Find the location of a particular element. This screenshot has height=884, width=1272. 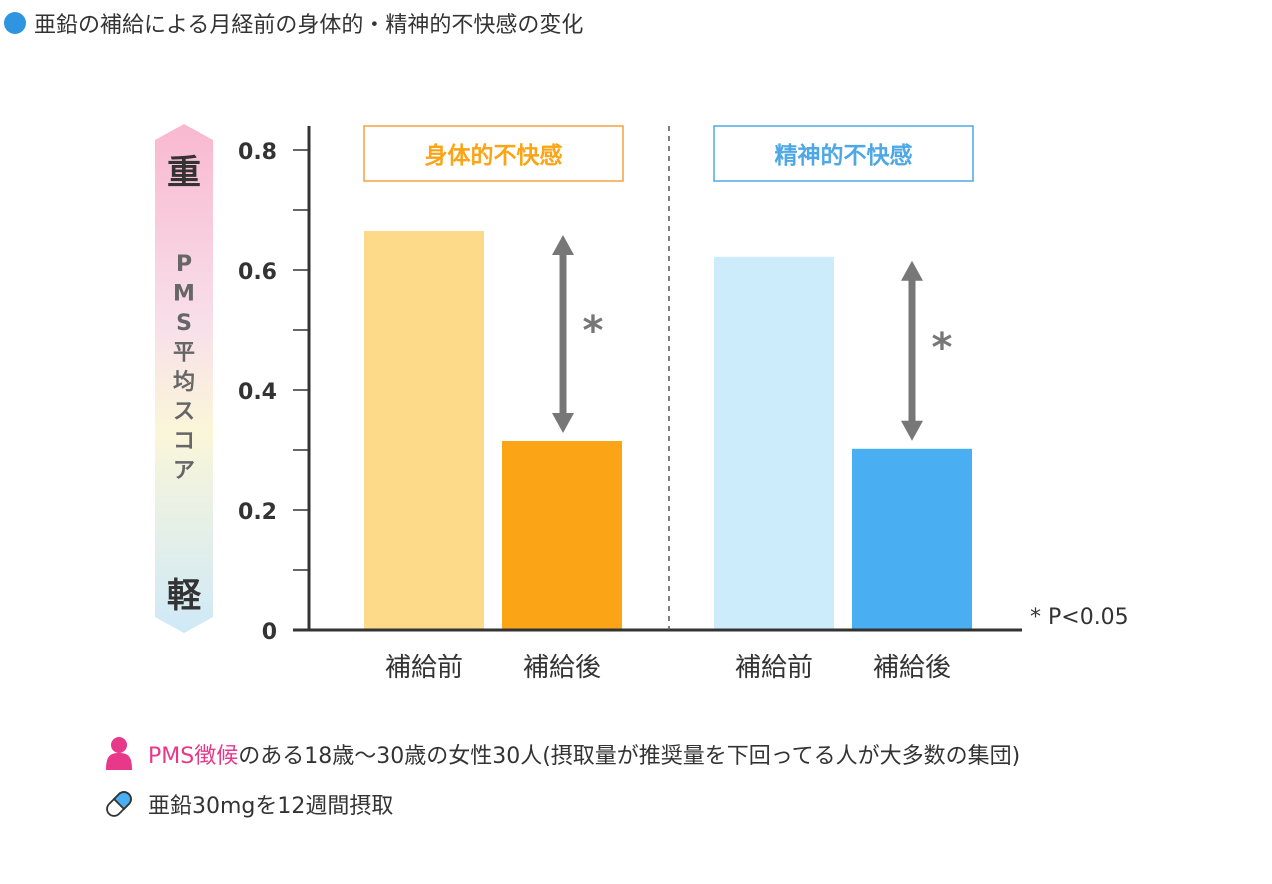

scale-axis-label-char: コ is located at coordinates (184, 441).